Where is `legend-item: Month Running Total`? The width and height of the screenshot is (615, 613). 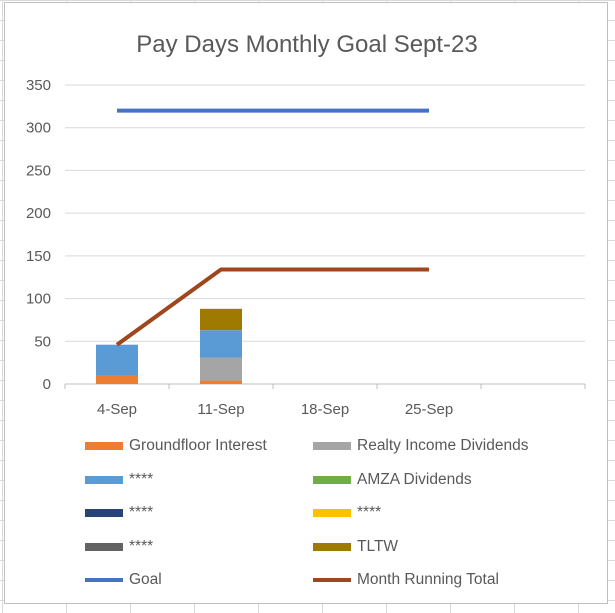
legend-item: Month Running Total is located at coordinates (406, 580).